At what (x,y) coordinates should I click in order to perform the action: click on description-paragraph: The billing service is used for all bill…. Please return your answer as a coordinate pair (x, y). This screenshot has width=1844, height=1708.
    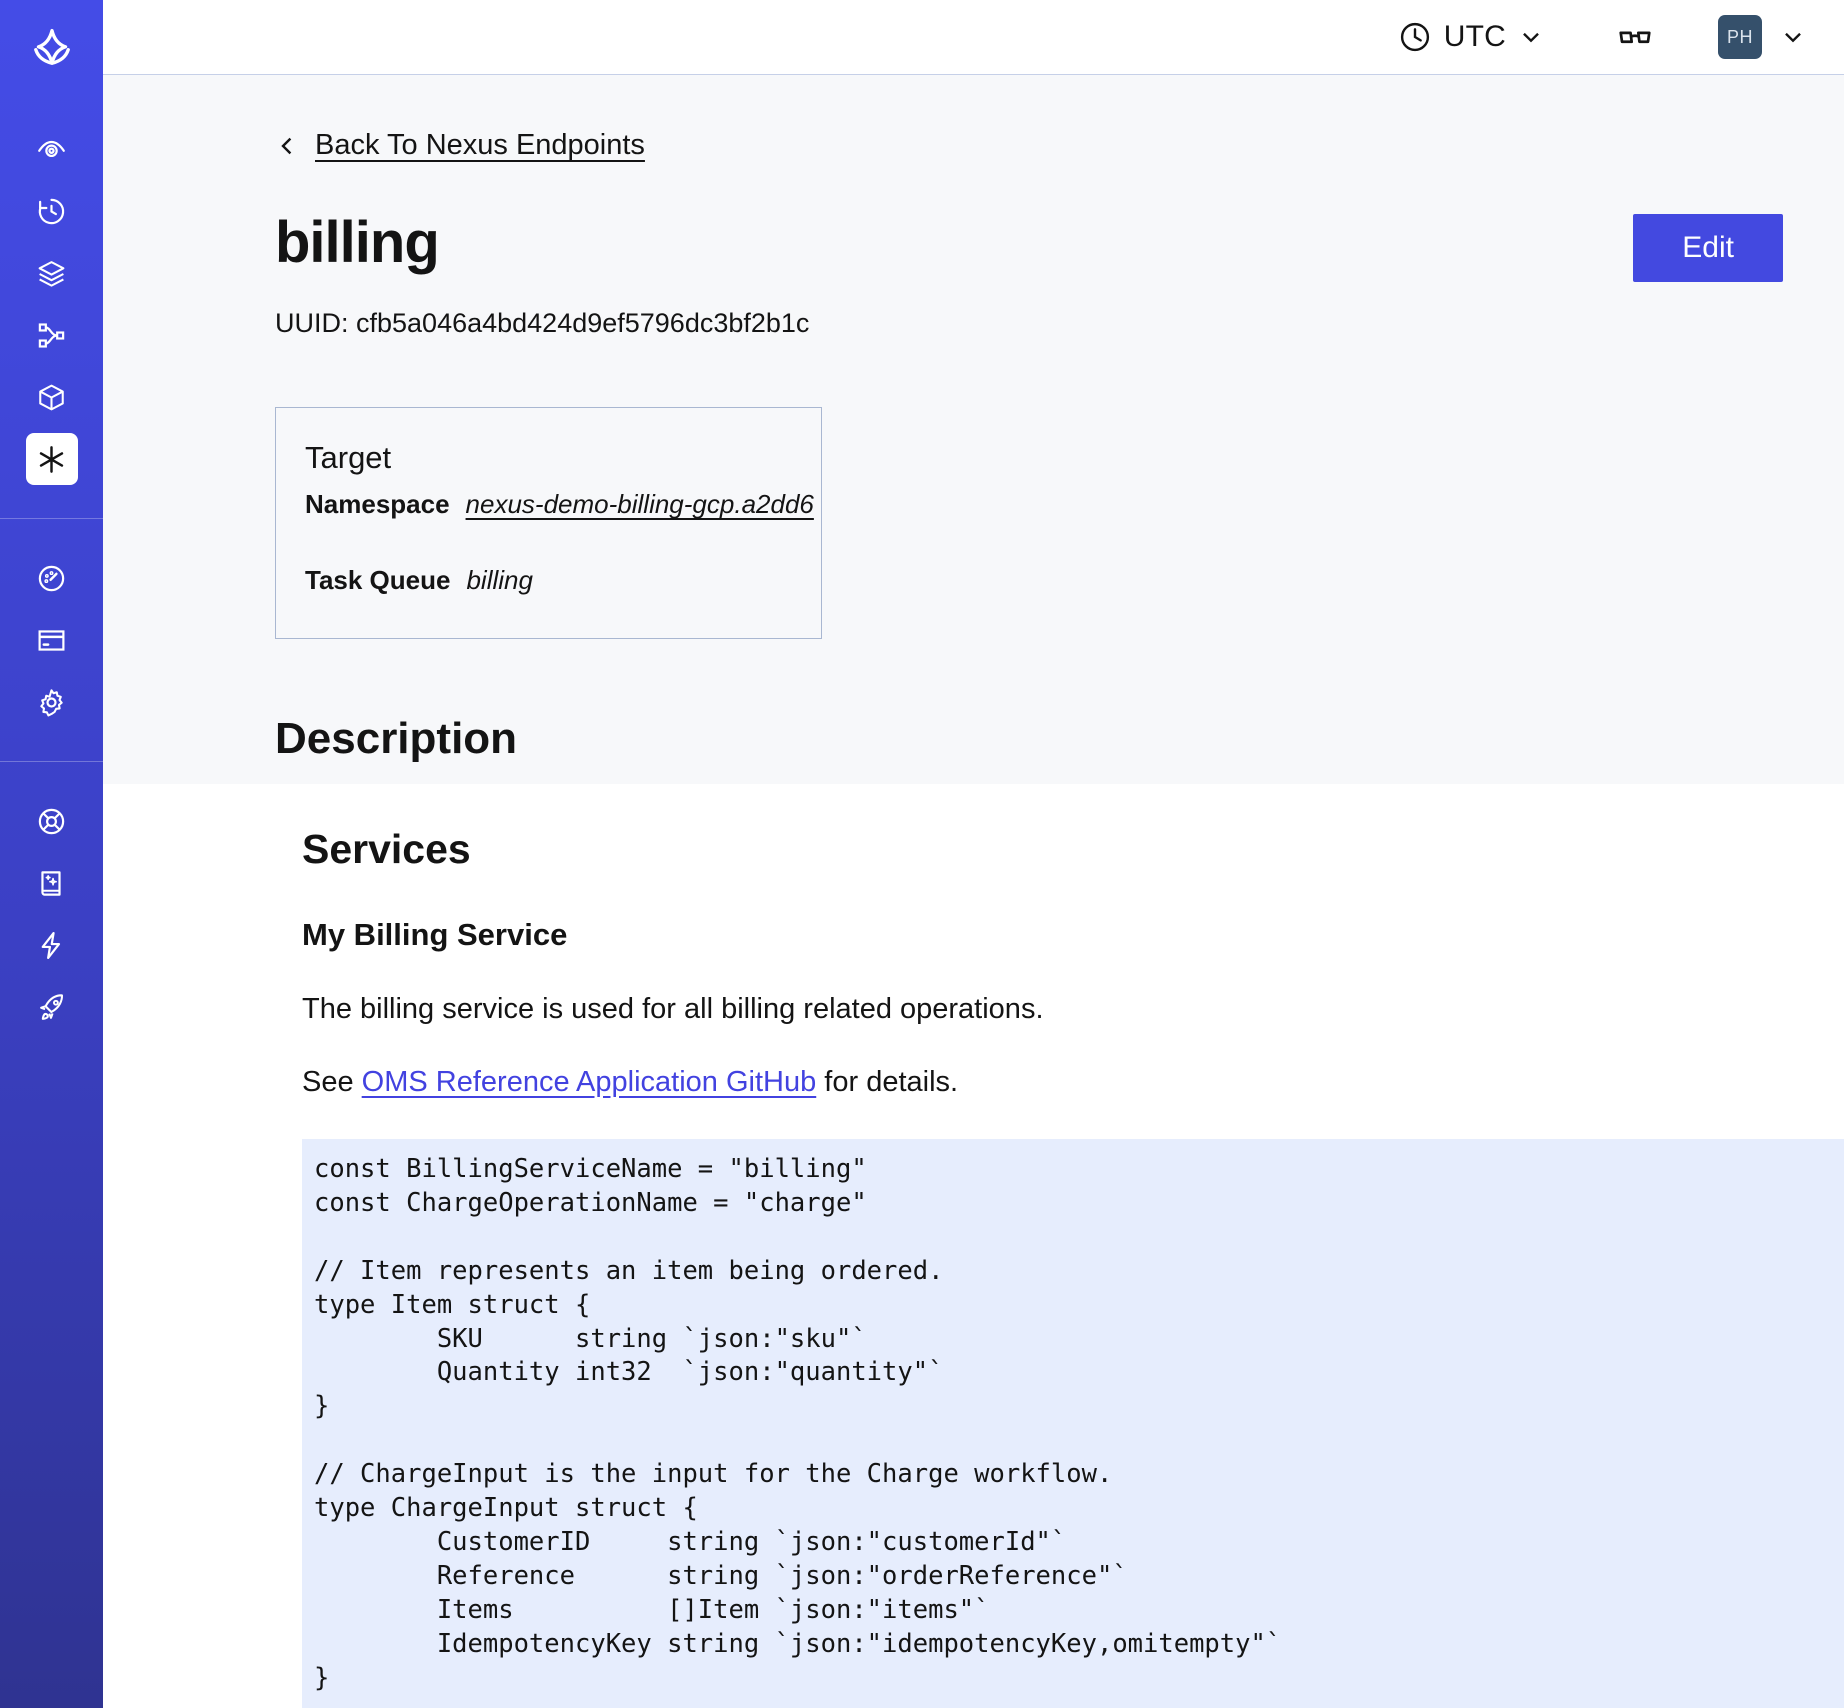
    Looking at the image, I should click on (673, 1009).